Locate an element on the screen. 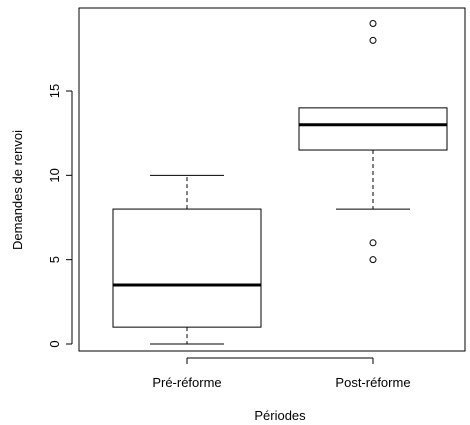 This screenshot has height=425, width=470. x-tick-label-1: Pré-réforme is located at coordinates (186, 382).